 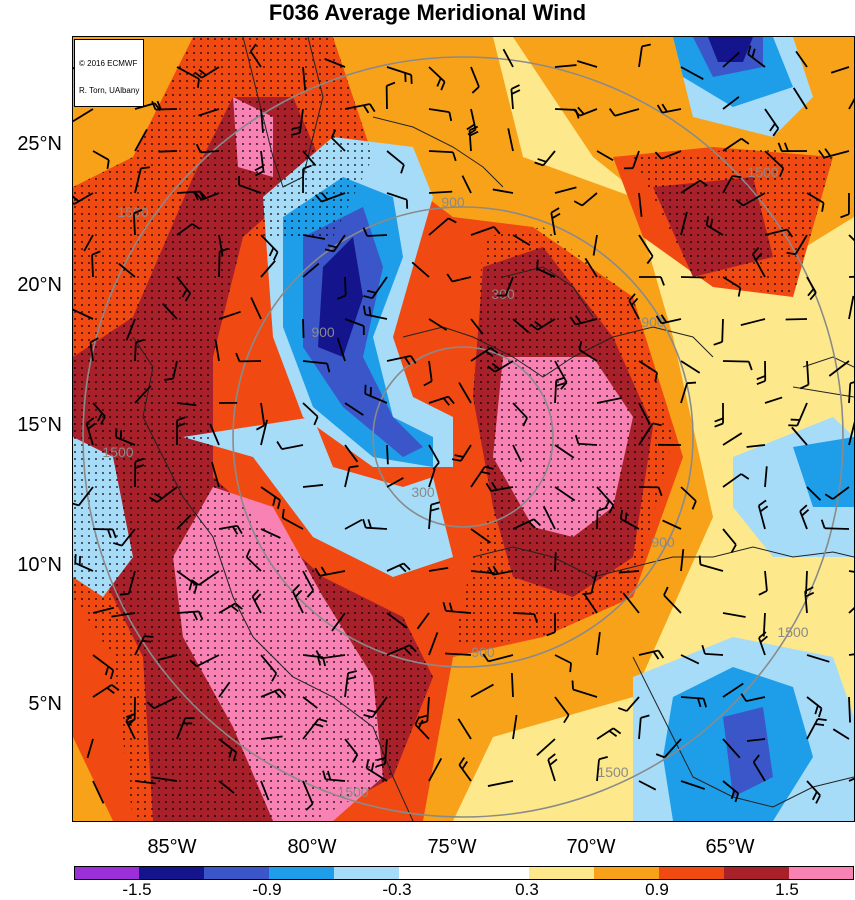 What do you see at coordinates (730, 49) in the screenshot?
I see `wind-contour-region` at bounding box center [730, 49].